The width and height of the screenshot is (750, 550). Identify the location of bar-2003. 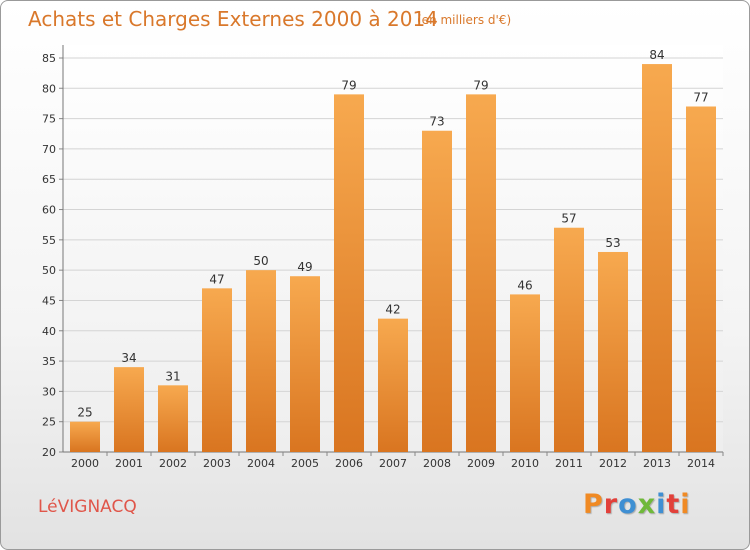
(217, 370).